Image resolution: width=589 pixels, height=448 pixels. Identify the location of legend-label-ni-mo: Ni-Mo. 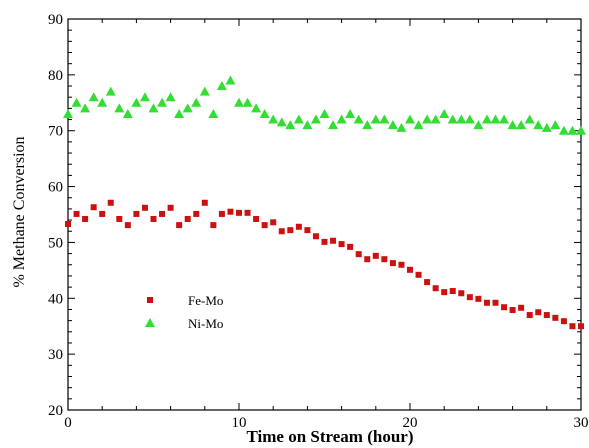
(205, 323).